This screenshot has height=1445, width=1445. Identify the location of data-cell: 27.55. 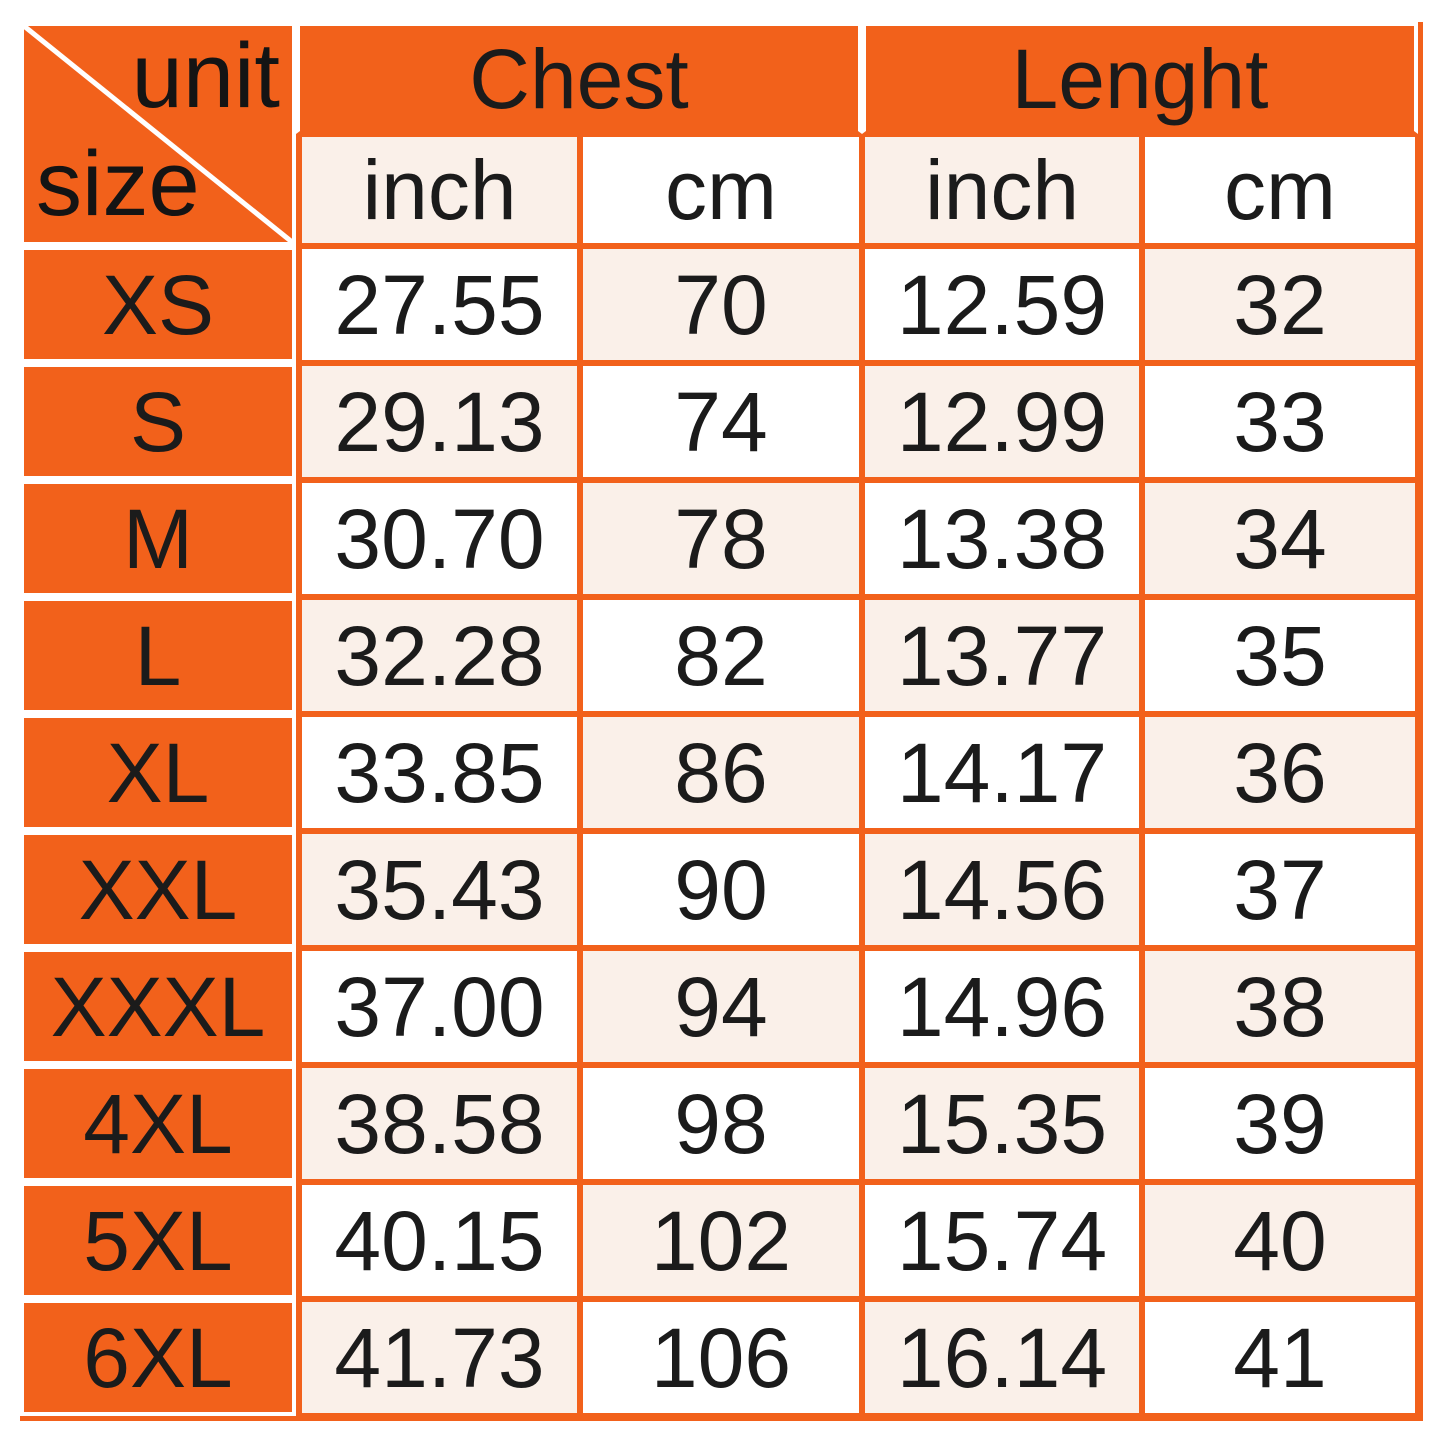
(438, 304).